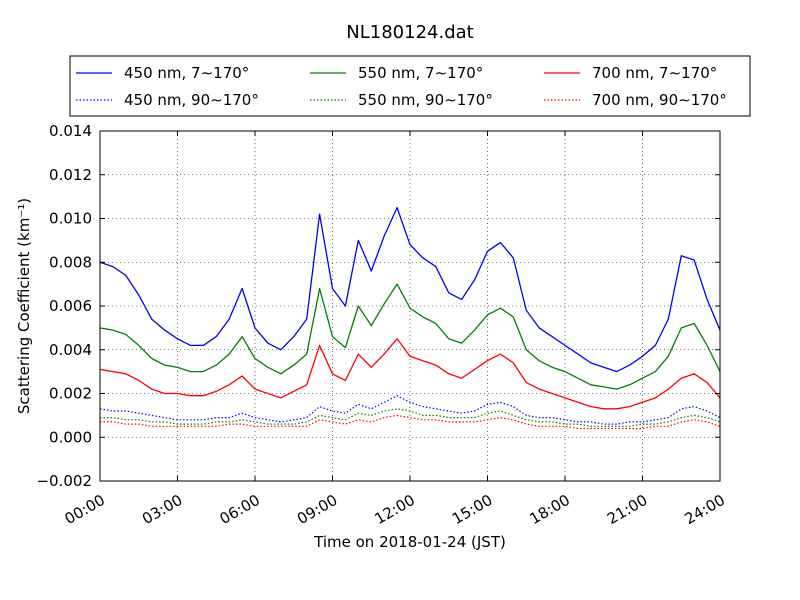  I want to click on x-tick-label: 06:00, so click(240, 509).